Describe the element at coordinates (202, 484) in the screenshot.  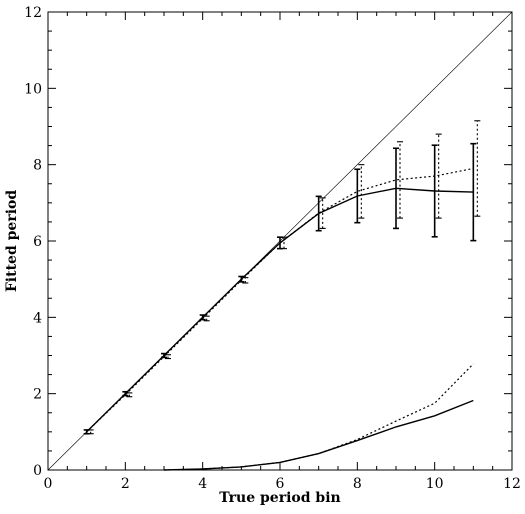
I see `x-tick-label: 4` at that location.